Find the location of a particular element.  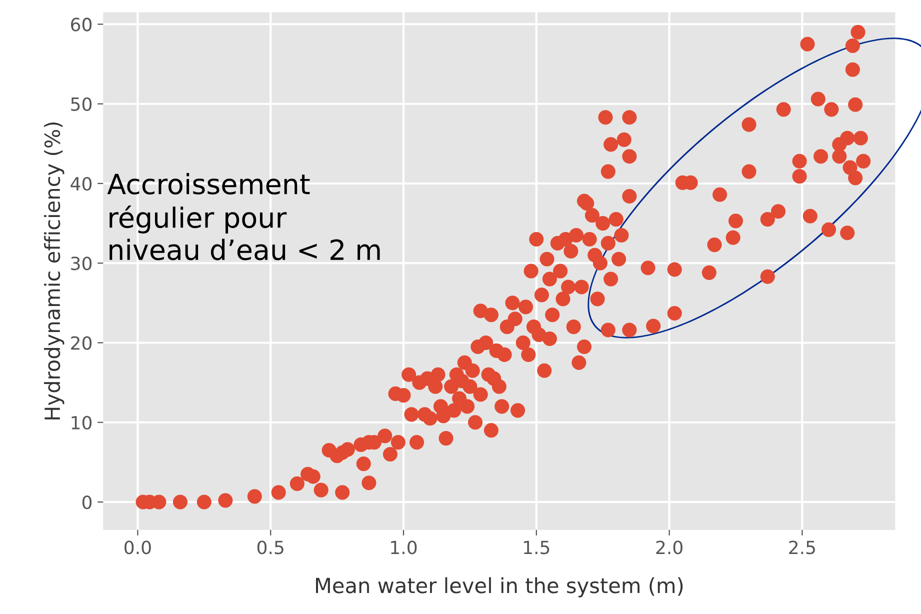

x-tick-label: 2.0 is located at coordinates (669, 547).